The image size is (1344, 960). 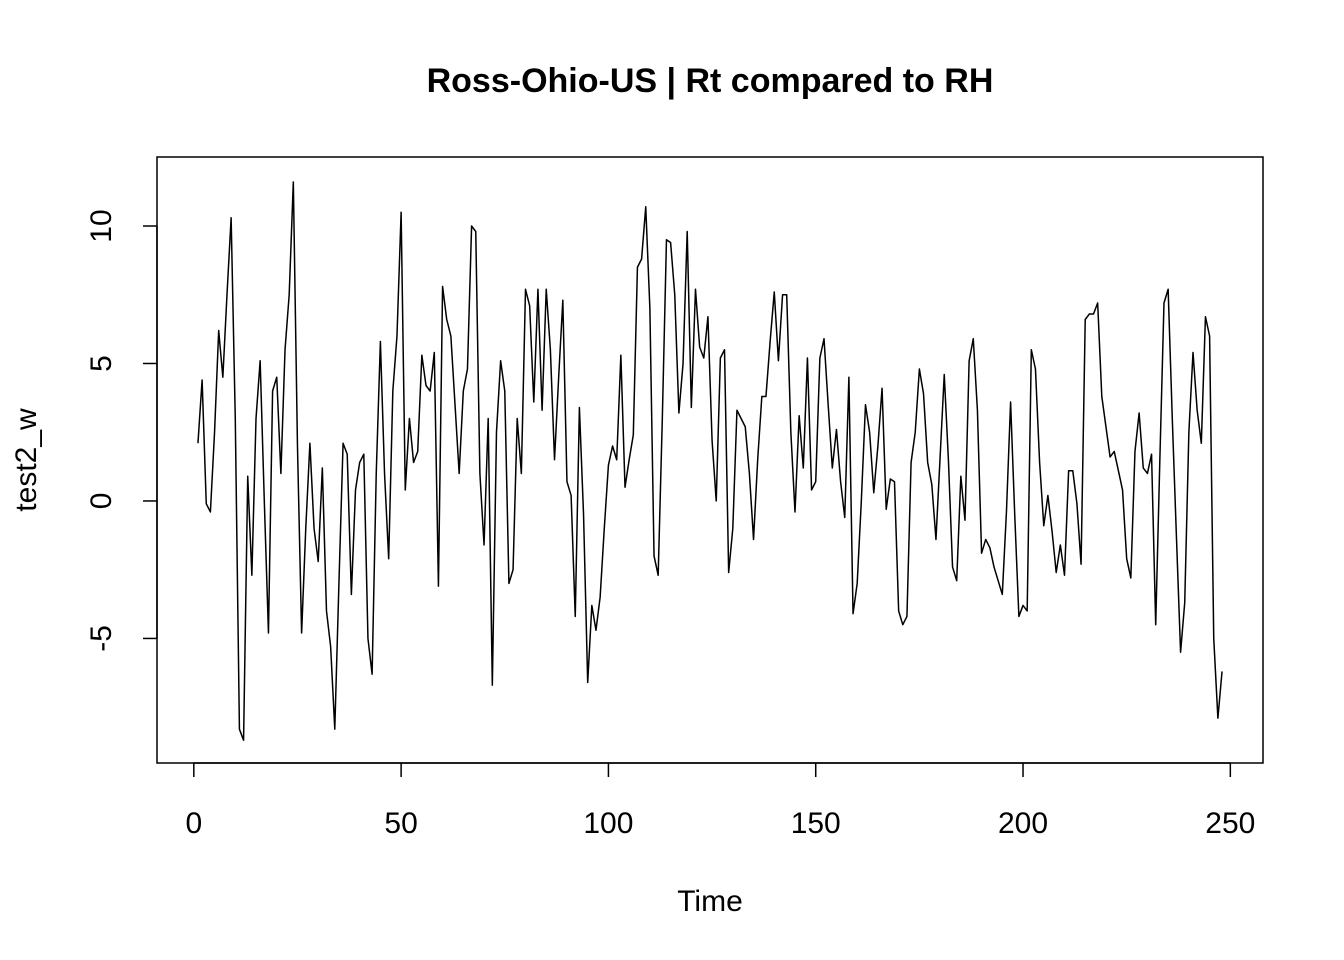 I want to click on y-tick-label: 10, so click(x=101, y=225).